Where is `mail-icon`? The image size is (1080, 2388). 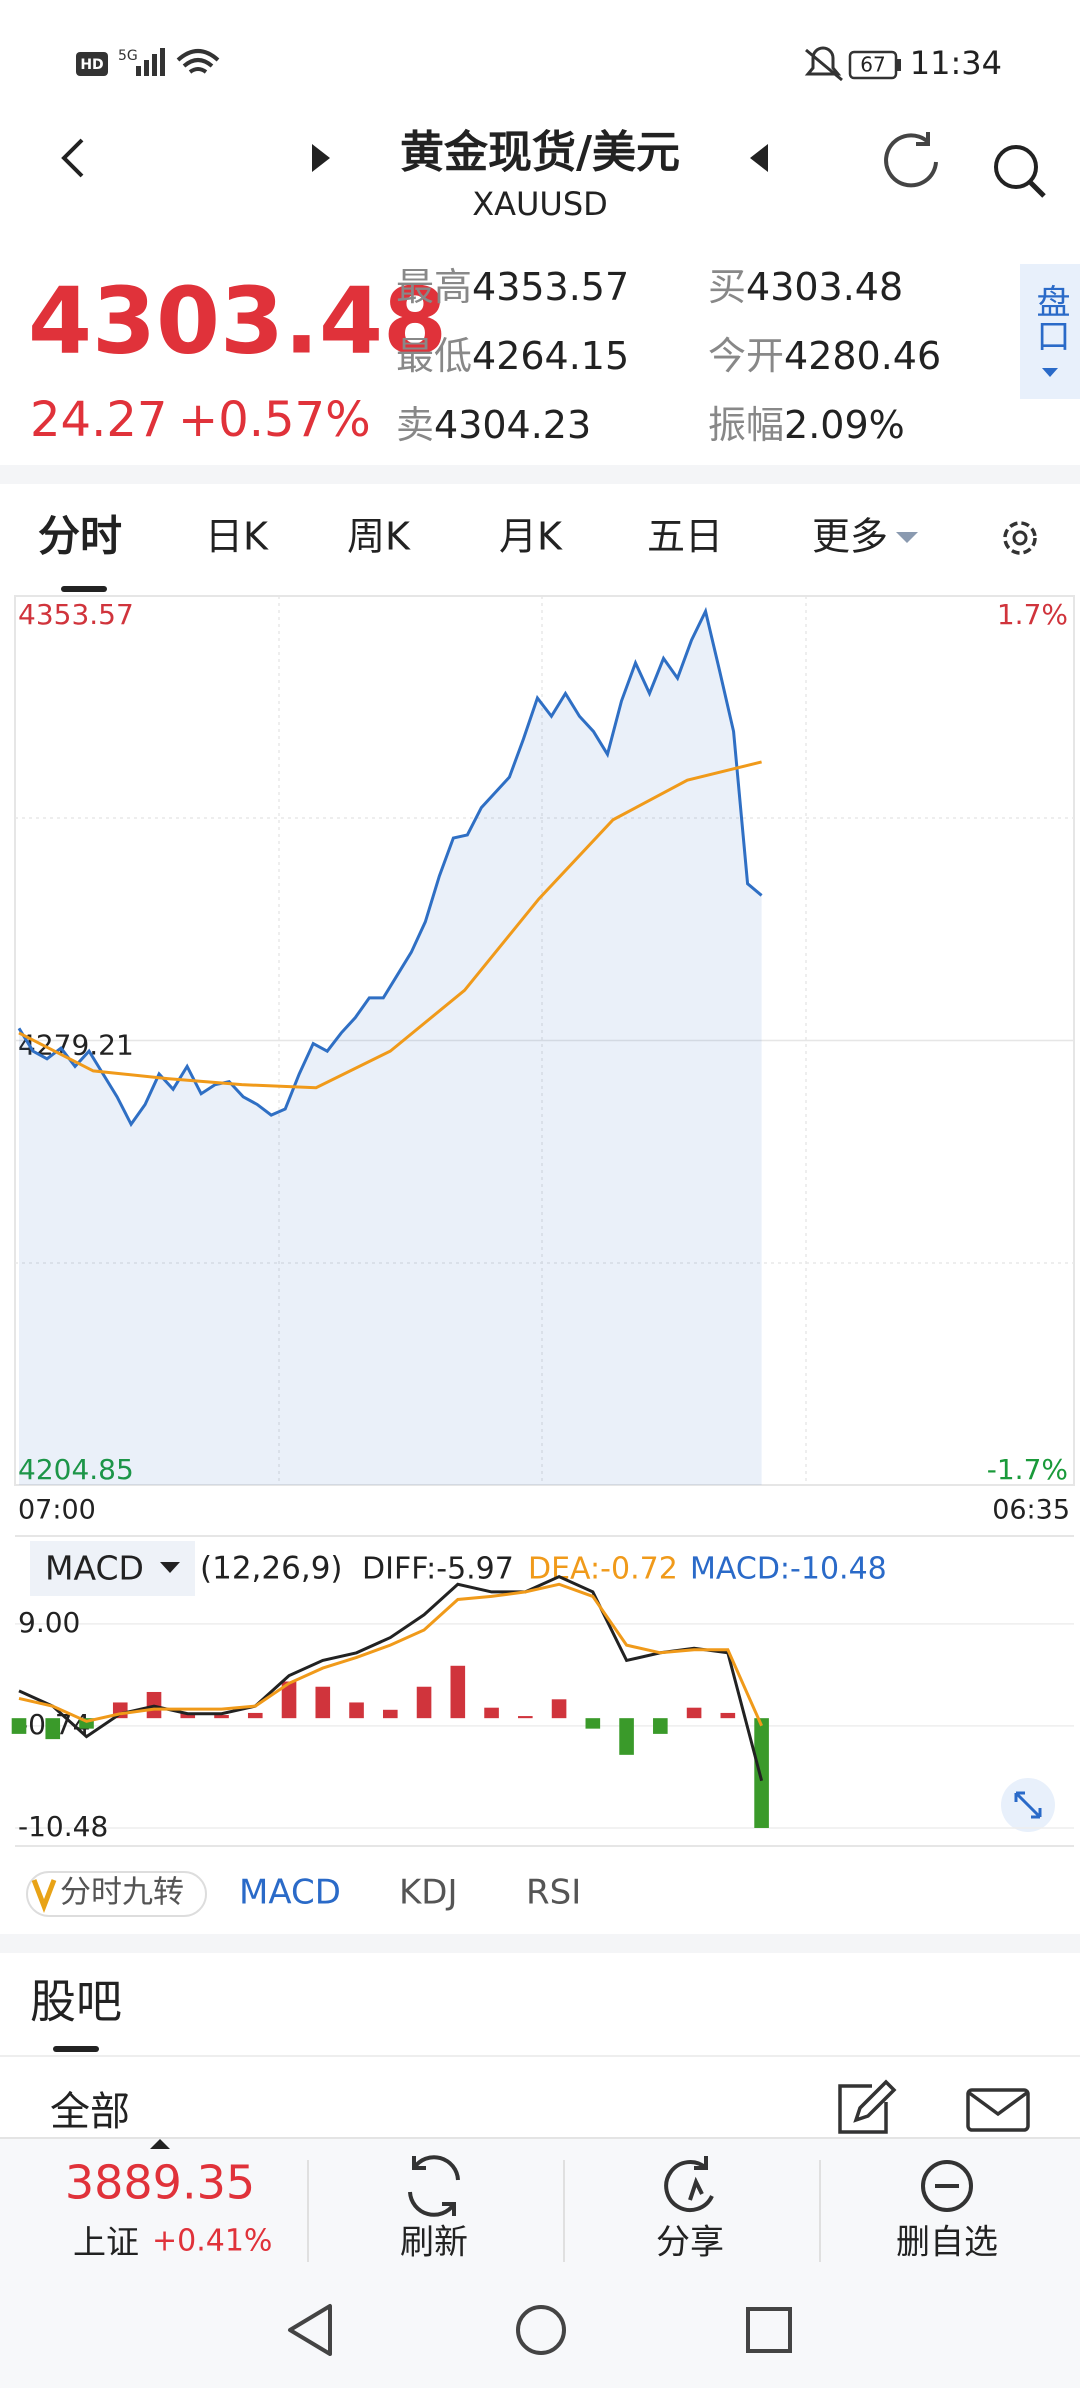
mail-icon is located at coordinates (998, 2110).